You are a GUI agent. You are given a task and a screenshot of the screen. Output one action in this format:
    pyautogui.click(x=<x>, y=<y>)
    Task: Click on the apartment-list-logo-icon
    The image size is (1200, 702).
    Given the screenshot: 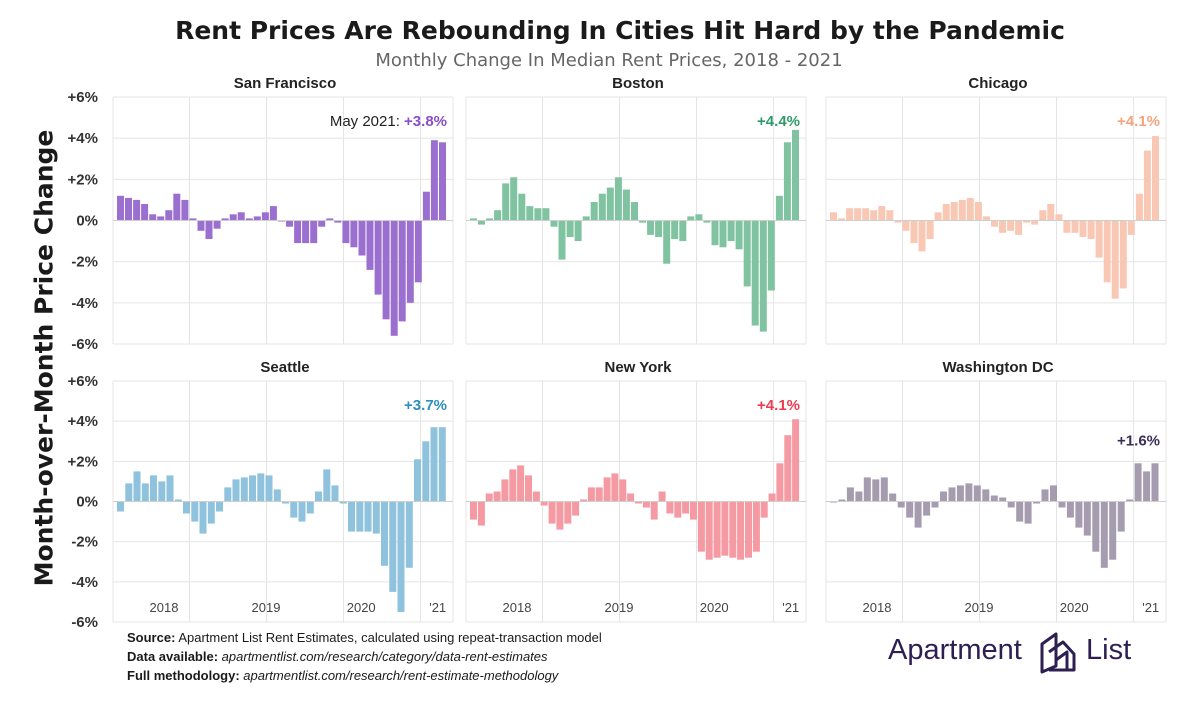 What is the action you would take?
    pyautogui.click(x=1058, y=653)
    